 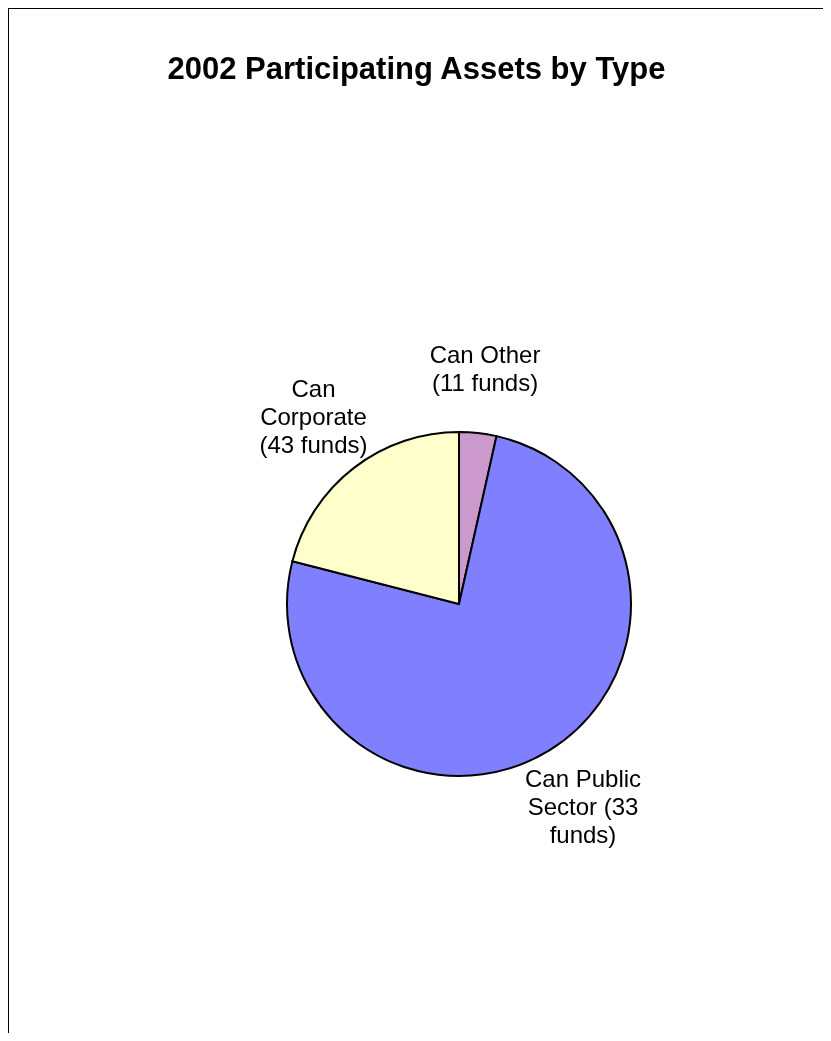 I want to click on slice-label: Can Public Sector (33 funds), so click(x=583, y=806).